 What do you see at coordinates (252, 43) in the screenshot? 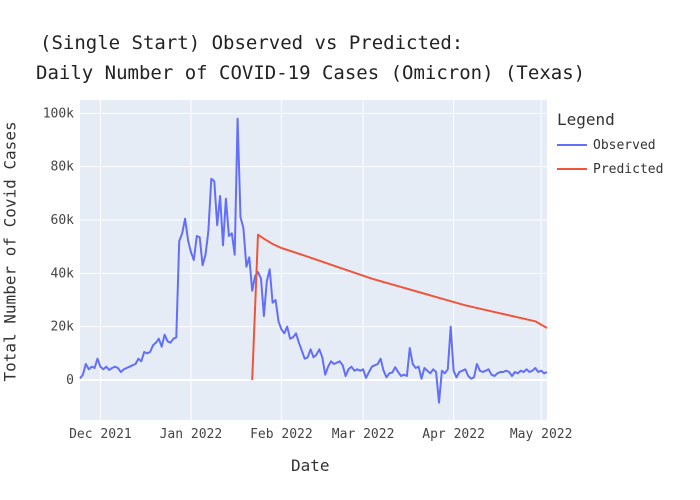
I see `chart-title-line-1: (Single Start) Observed vs Predicted:` at bounding box center [252, 43].